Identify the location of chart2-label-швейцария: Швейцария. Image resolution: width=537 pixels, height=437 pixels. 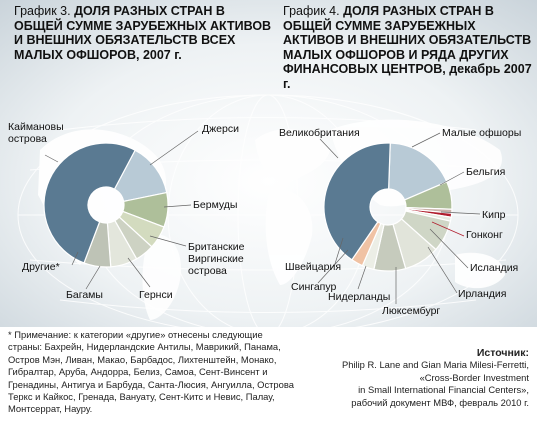
(313, 267).